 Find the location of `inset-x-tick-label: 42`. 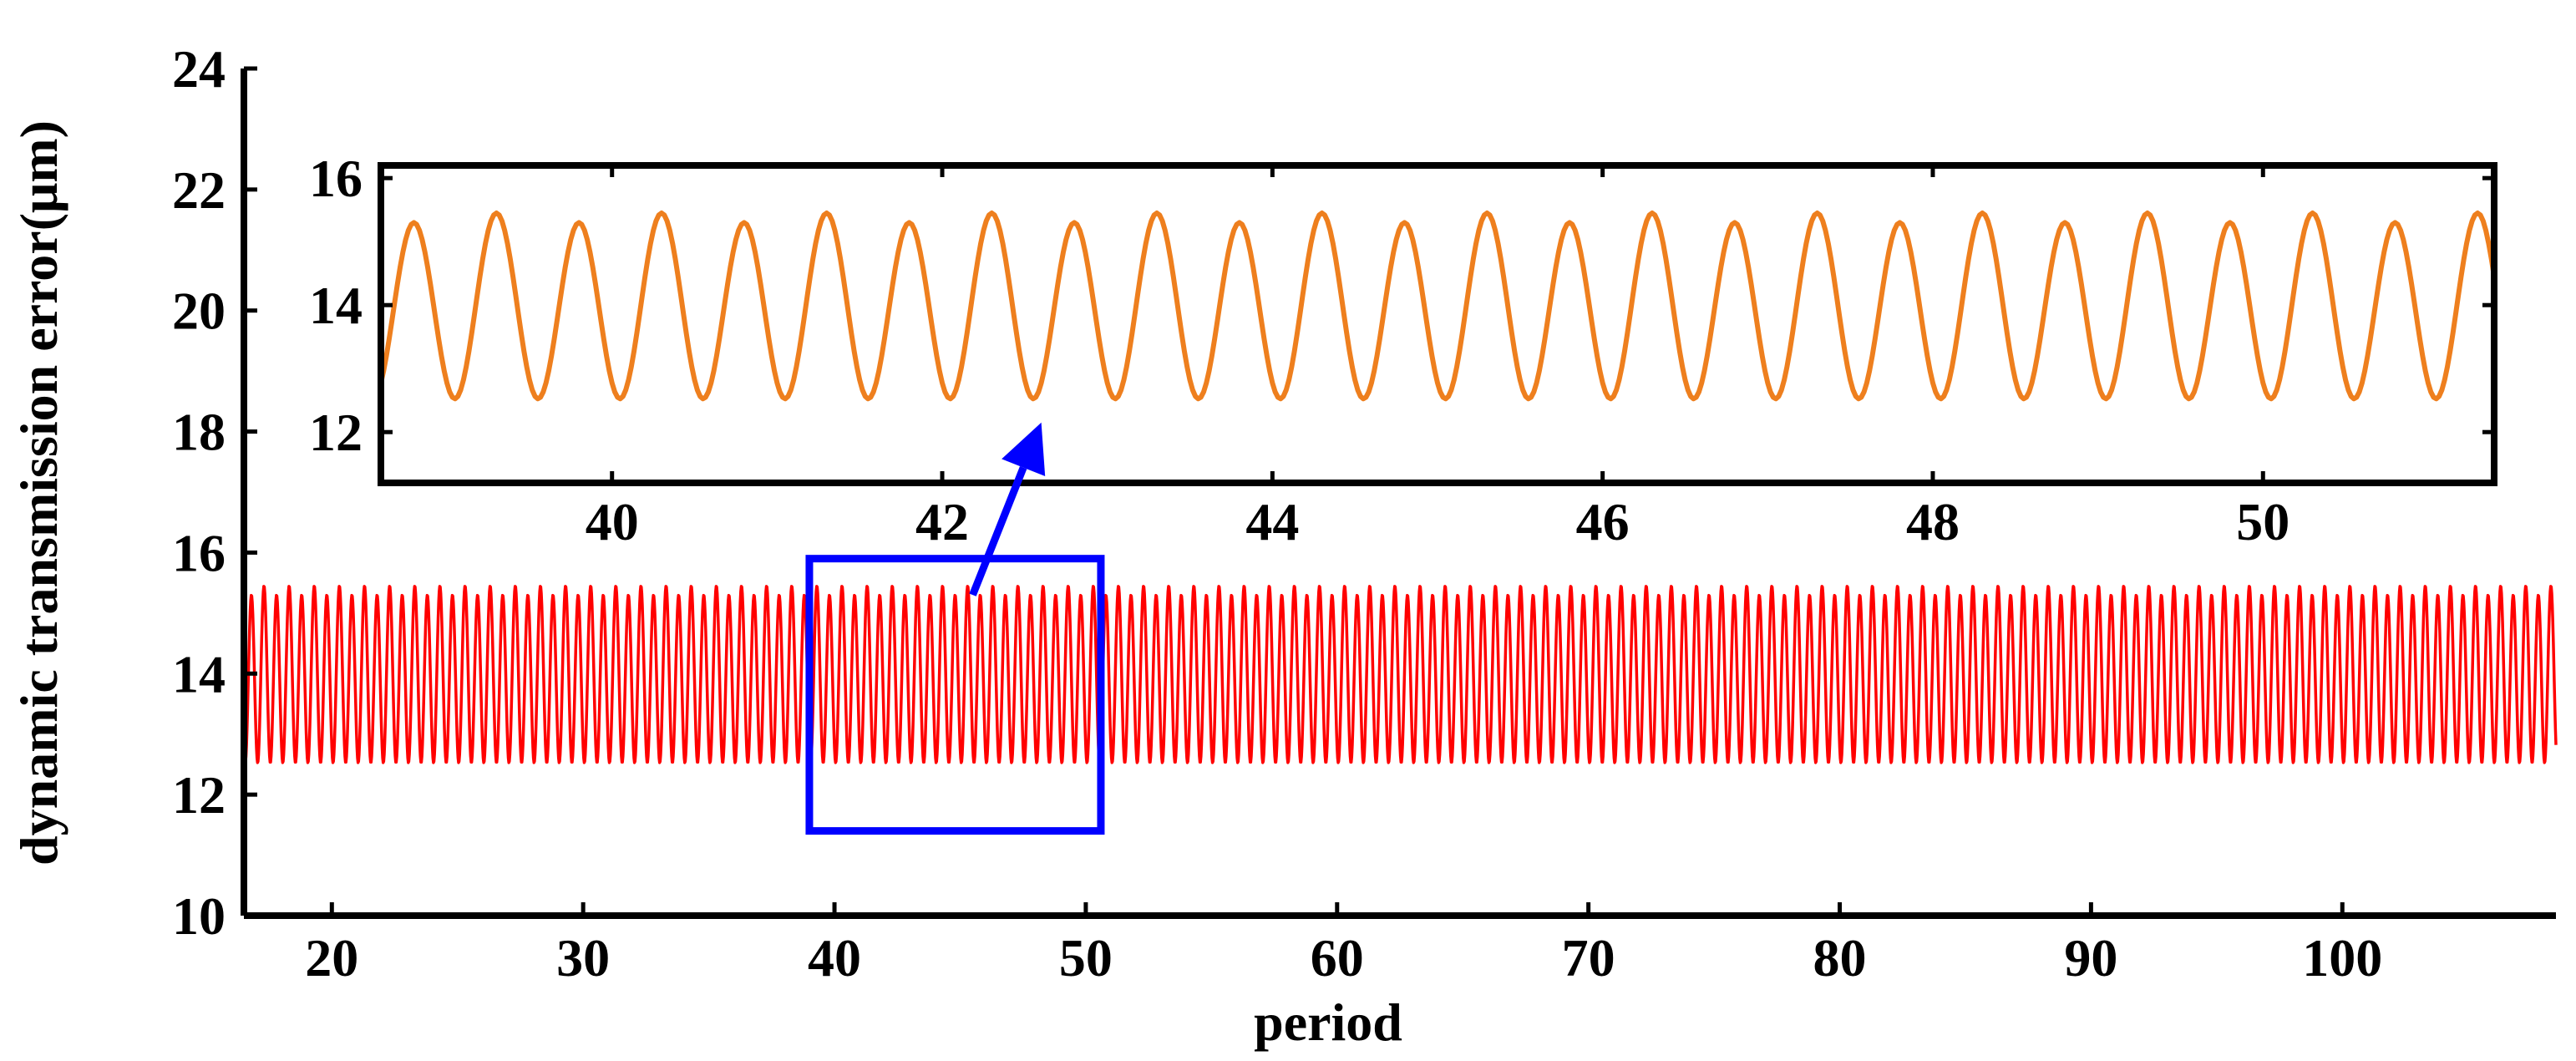

inset-x-tick-label: 42 is located at coordinates (942, 521).